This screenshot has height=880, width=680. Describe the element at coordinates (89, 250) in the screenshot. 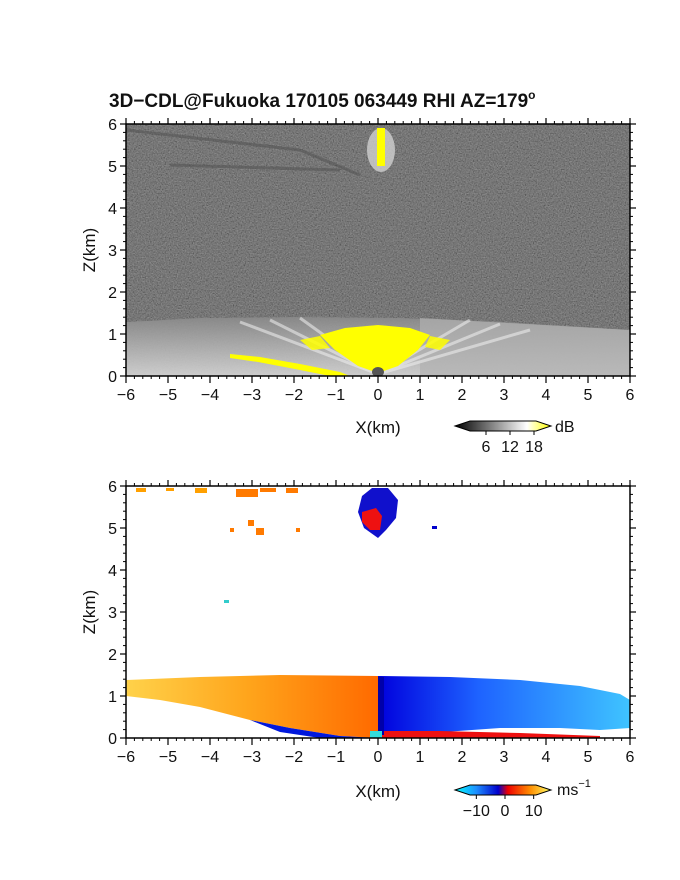

I see `reflectivity-ylabel: Z(km)` at that location.